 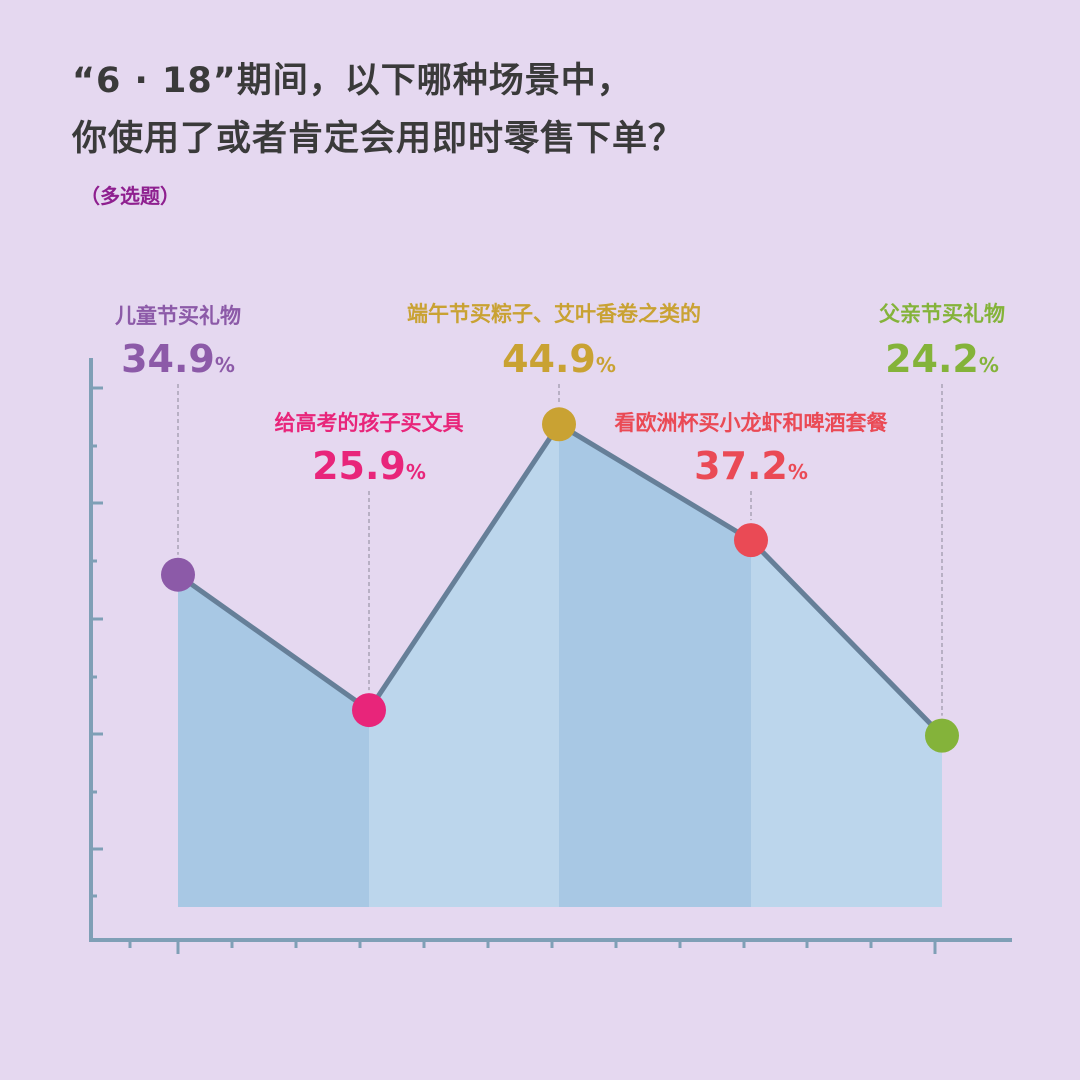 I want to click on category-label: 端午节买粽子、艾叶香卷之类的, so click(x=554, y=314).